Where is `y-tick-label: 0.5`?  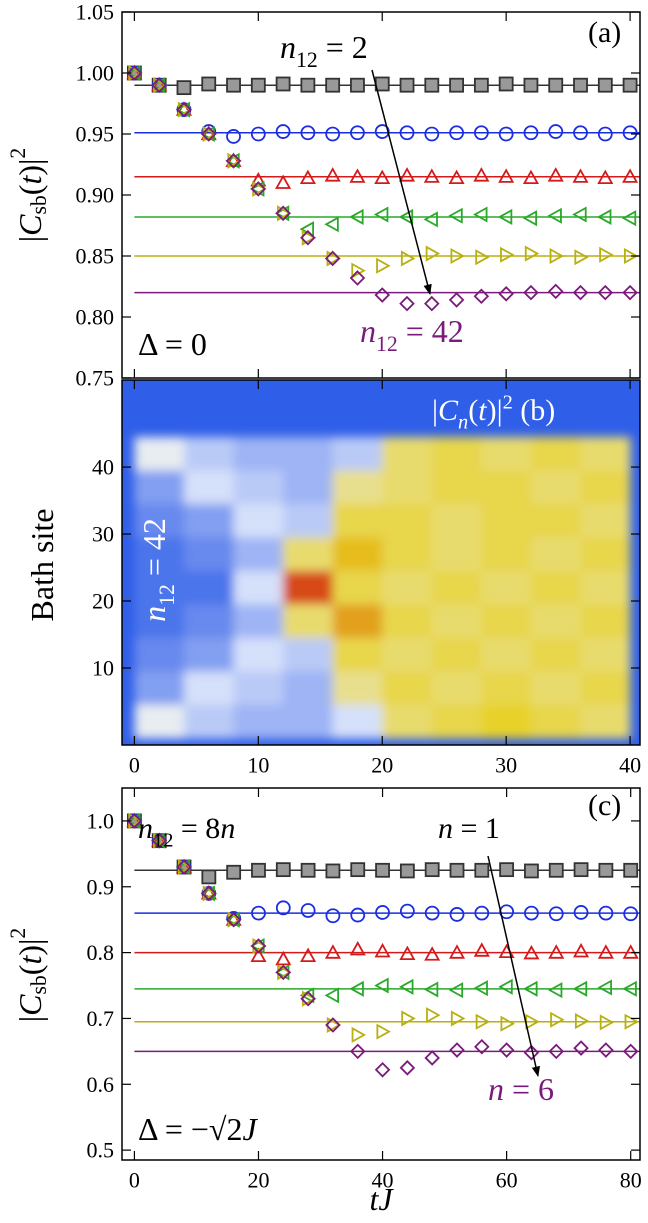
y-tick-label: 0.5 is located at coordinates (101, 1150).